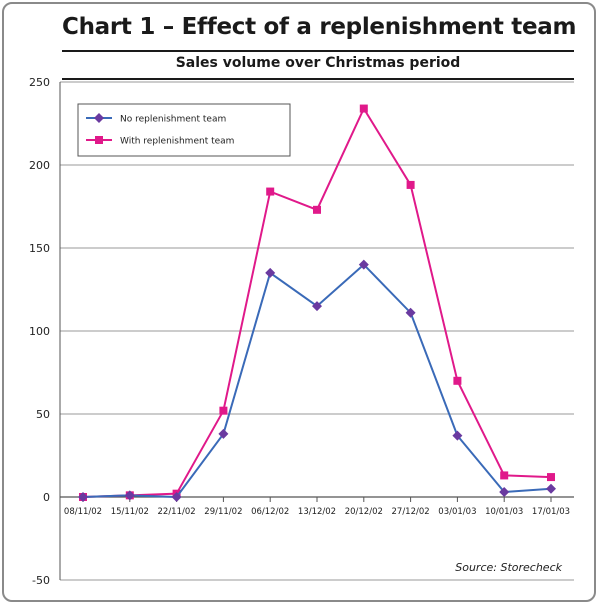 The image size is (600, 606). I want to click on legend-marker-diamond, so click(99, 118).